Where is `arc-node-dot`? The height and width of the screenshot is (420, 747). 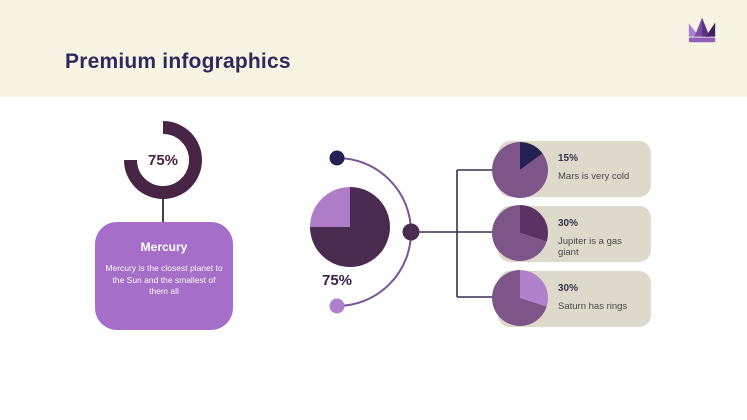 arc-node-dot is located at coordinates (411, 232).